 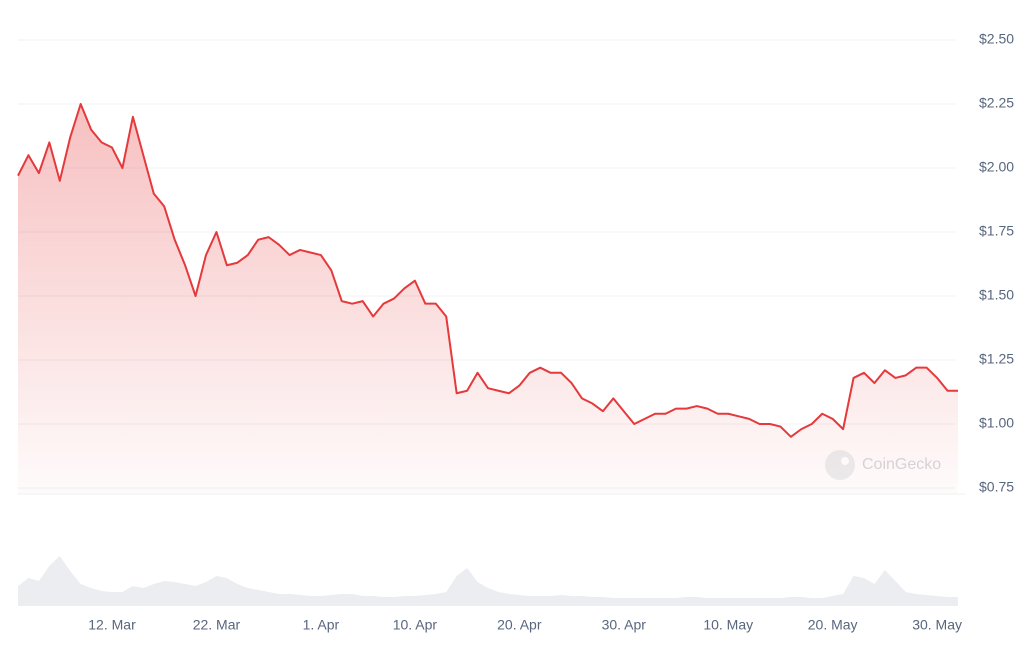 What do you see at coordinates (488, 581) in the screenshot?
I see `volume-area` at bounding box center [488, 581].